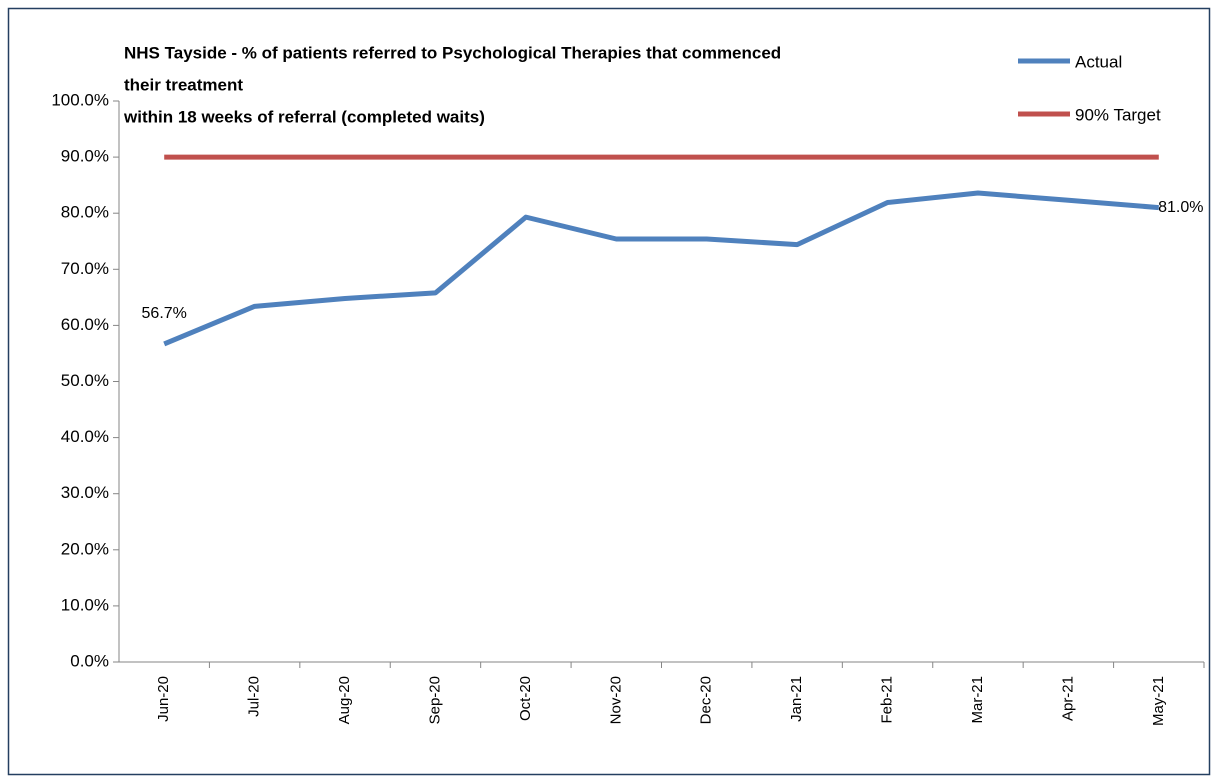  Describe the element at coordinates (434, 700) in the screenshot. I see `x-tick-label: Sep-20` at that location.